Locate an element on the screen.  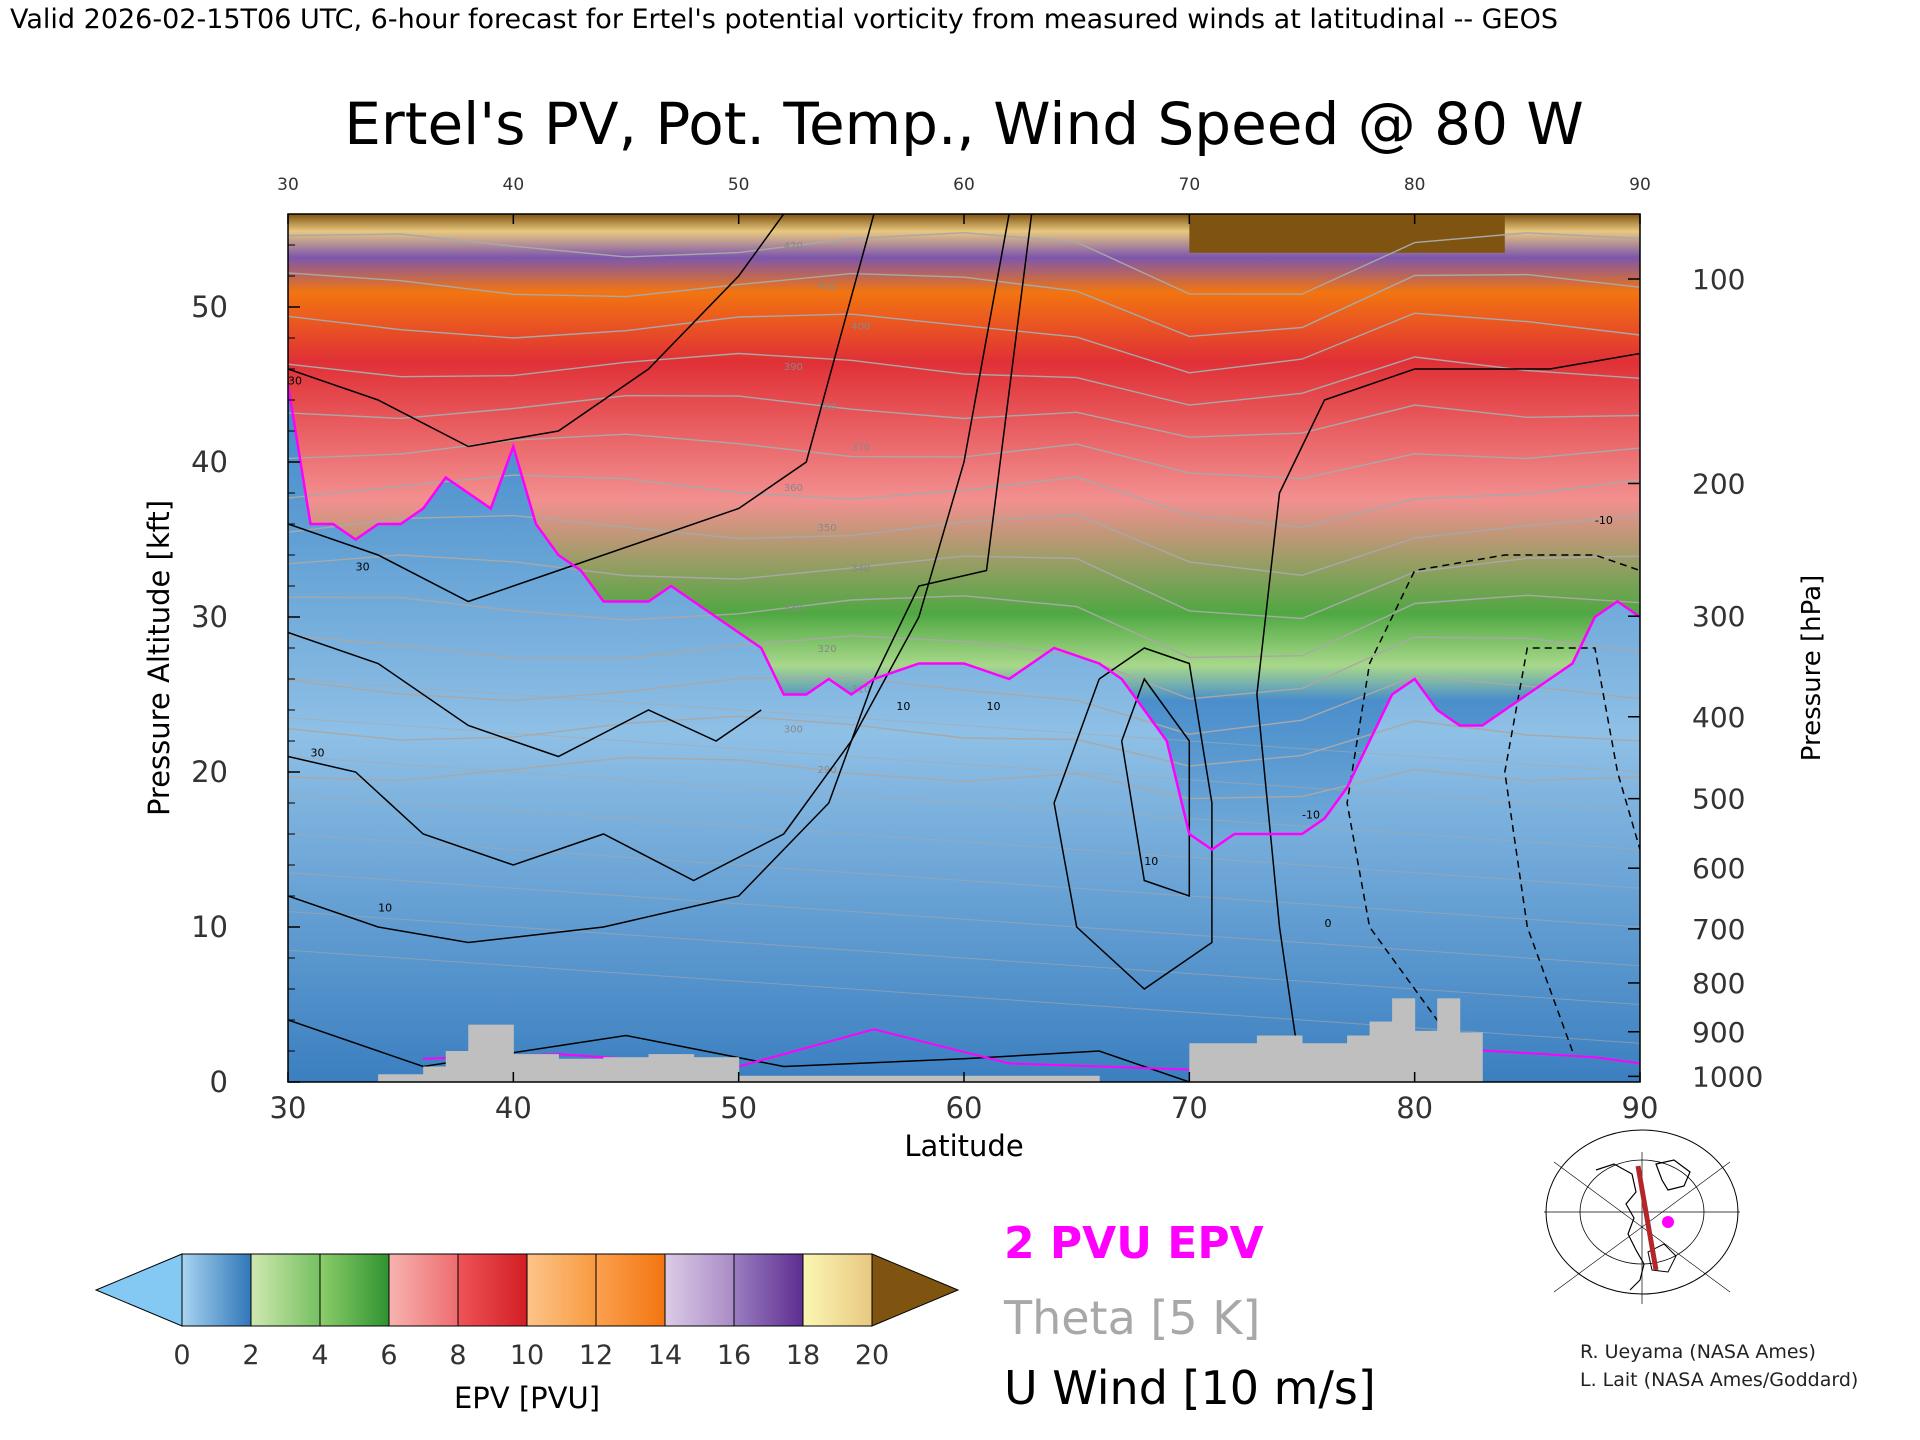
cross-section-track is located at coordinates (1647, 1218).